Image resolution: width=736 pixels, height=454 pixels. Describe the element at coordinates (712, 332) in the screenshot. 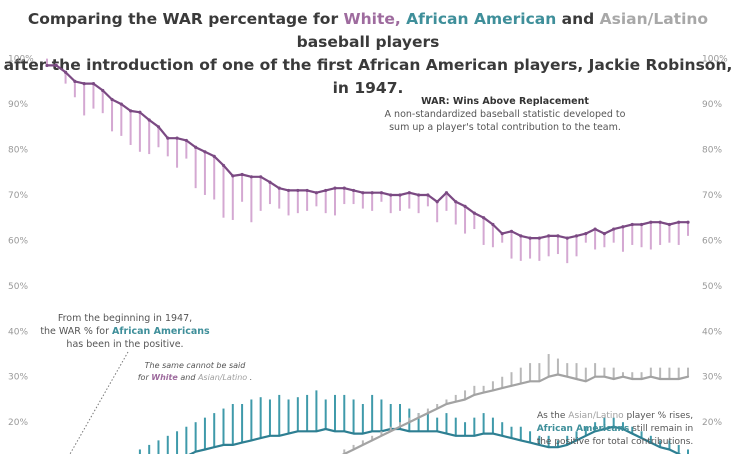

I see `y-tick-right: 40%` at that location.